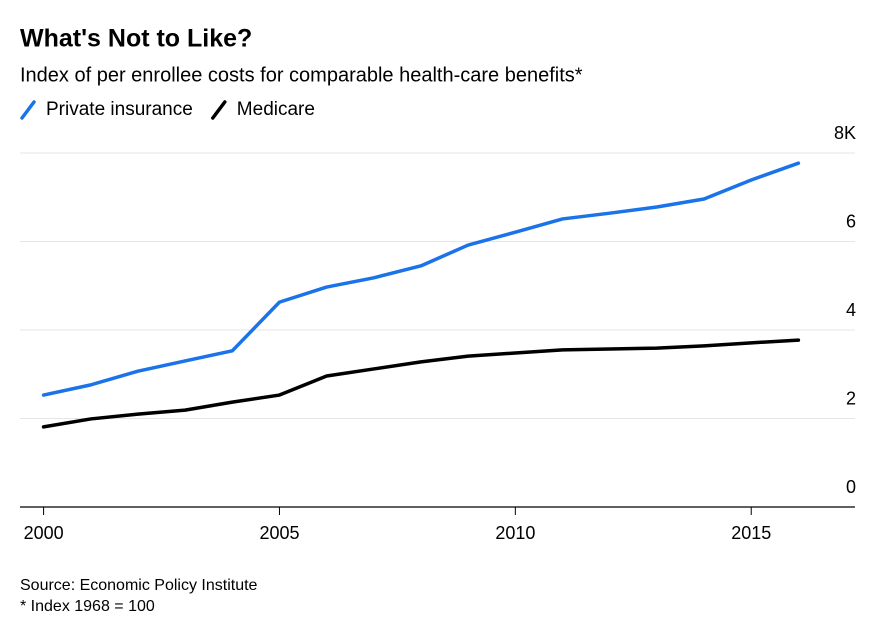  I want to click on chart-title: What's Not to Like?, so click(136, 39).